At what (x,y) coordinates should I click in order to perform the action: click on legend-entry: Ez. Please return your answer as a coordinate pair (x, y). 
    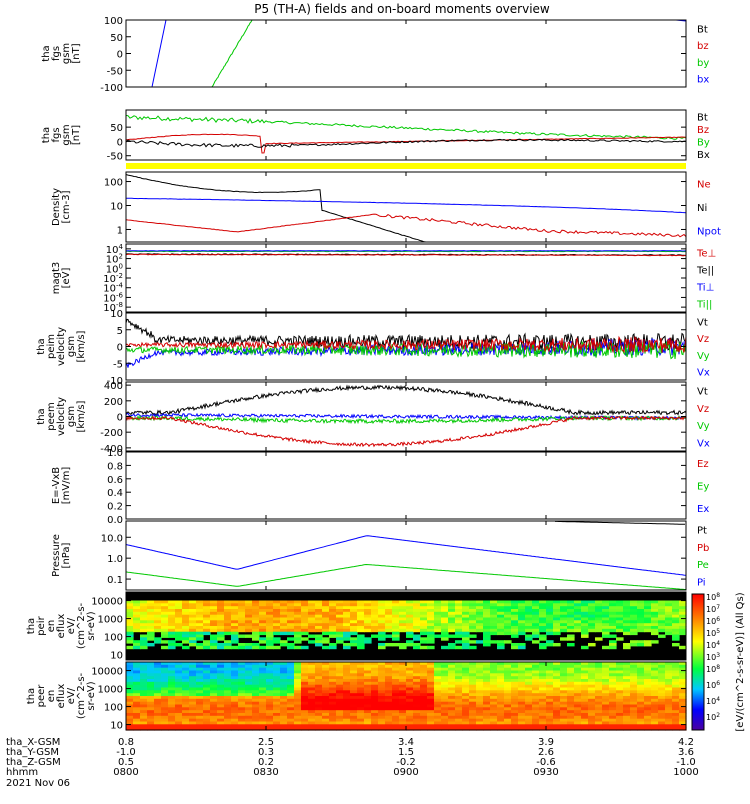
    Looking at the image, I should click on (703, 464).